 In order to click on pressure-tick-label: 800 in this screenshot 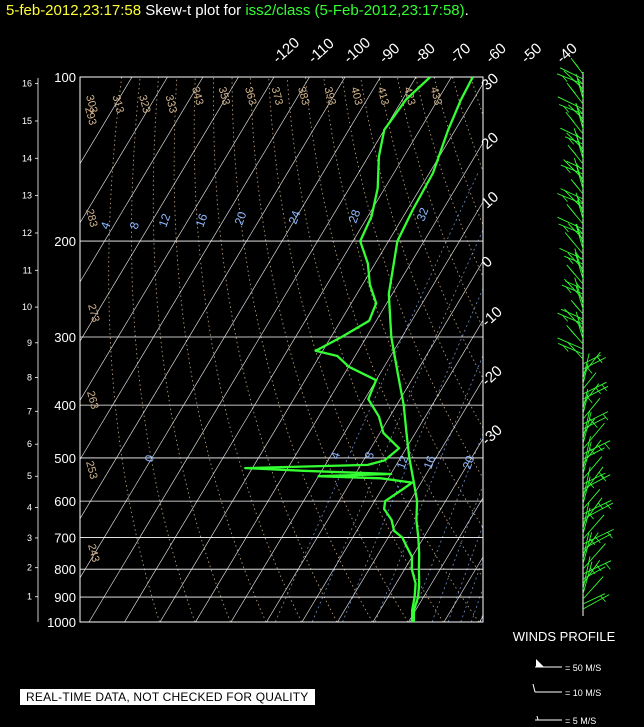, I will do `click(65, 569)`.